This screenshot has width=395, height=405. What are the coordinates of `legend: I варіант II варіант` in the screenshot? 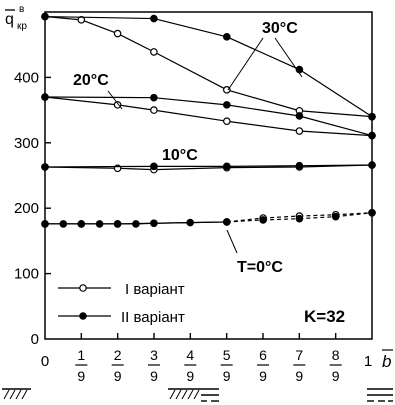 It's located at (121, 303).